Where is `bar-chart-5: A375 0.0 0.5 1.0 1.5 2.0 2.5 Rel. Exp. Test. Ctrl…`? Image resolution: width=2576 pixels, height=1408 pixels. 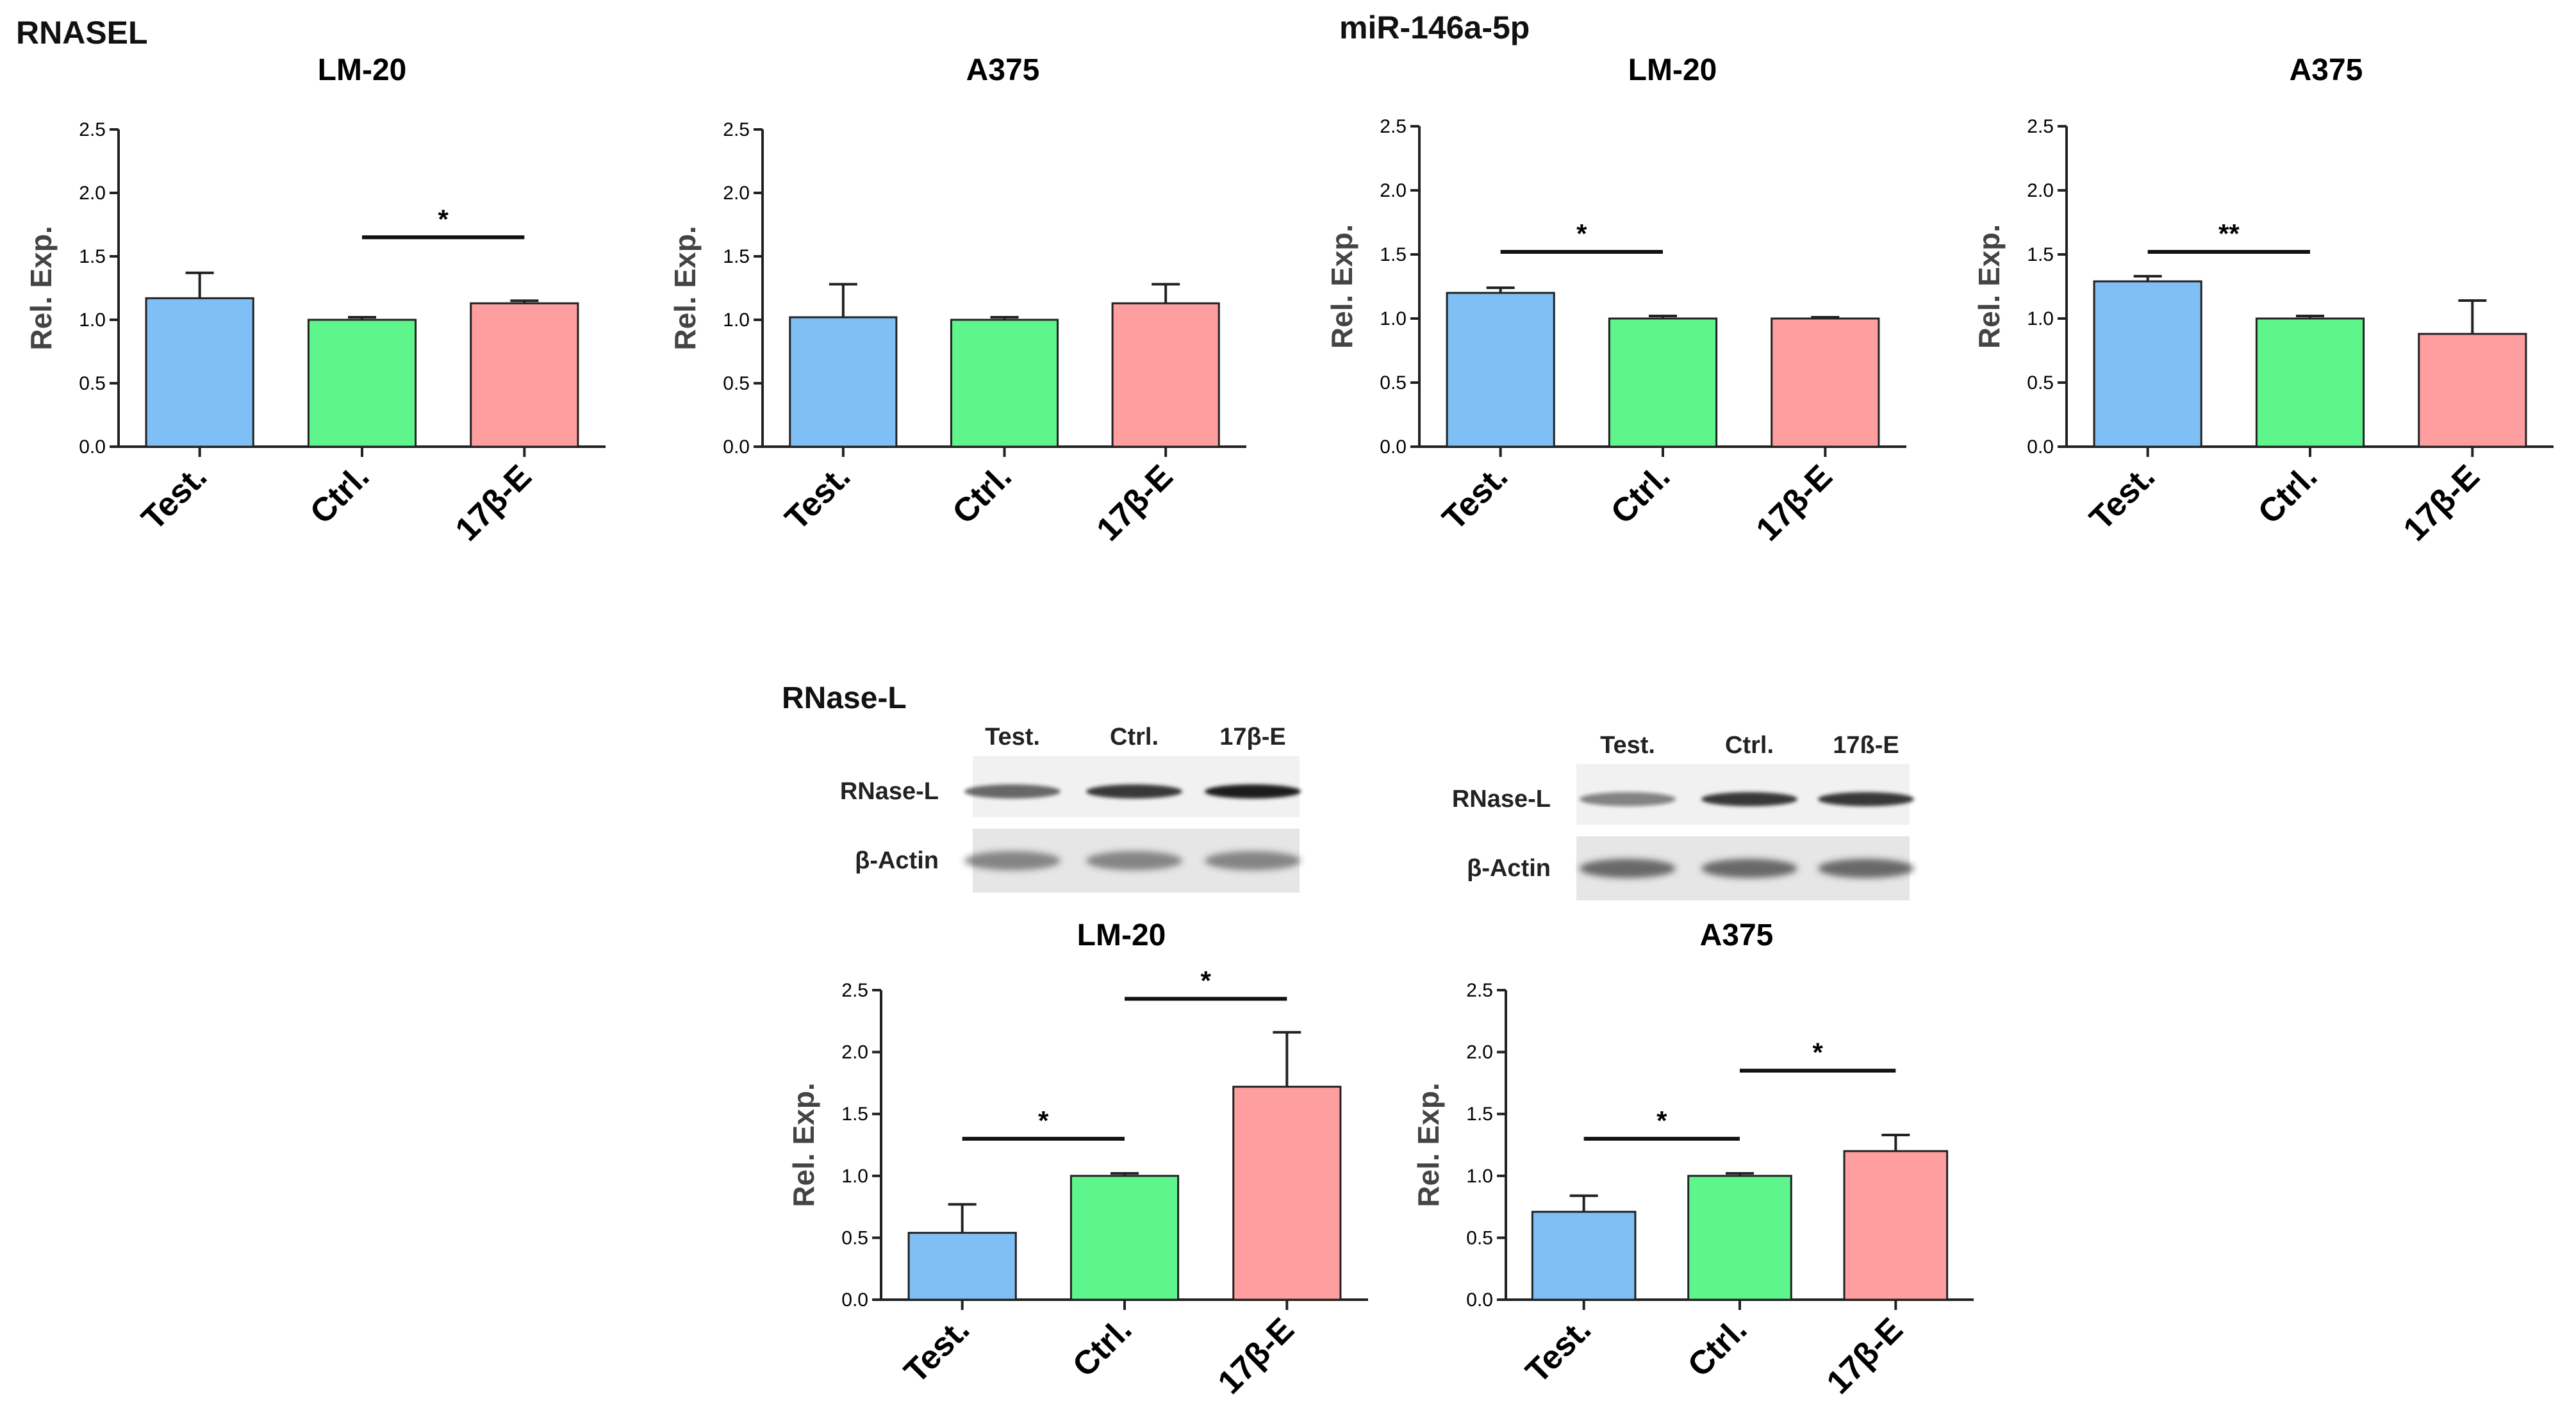
bar-chart-5: A375 0.0 0.5 1.0 1.5 2.0 2.5 Rel. Exp. Test. Ctrl… is located at coordinates (1693, 1160).